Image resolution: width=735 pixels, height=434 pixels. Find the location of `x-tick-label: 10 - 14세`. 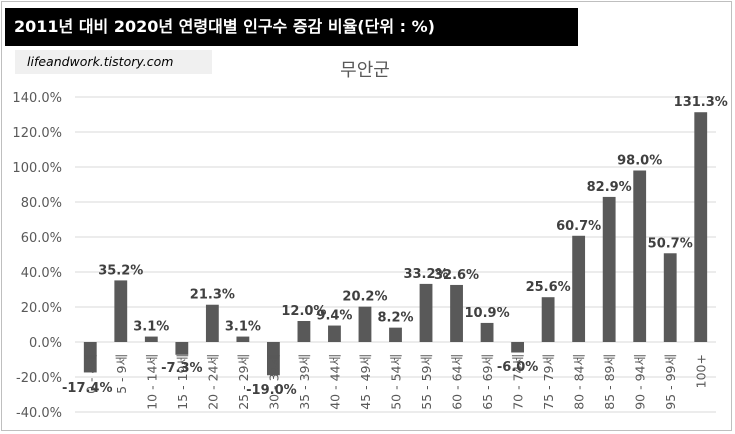

x-tick-label: 10 - 14세 is located at coordinates (151, 382).